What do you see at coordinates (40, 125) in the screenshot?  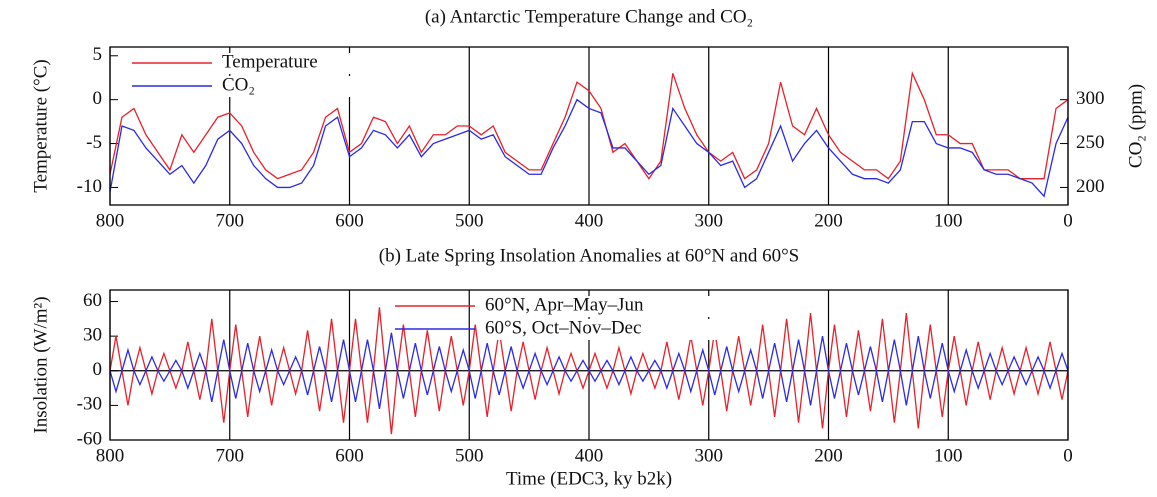 I see `y-axis-label: Temperature (°C)` at bounding box center [40, 125].